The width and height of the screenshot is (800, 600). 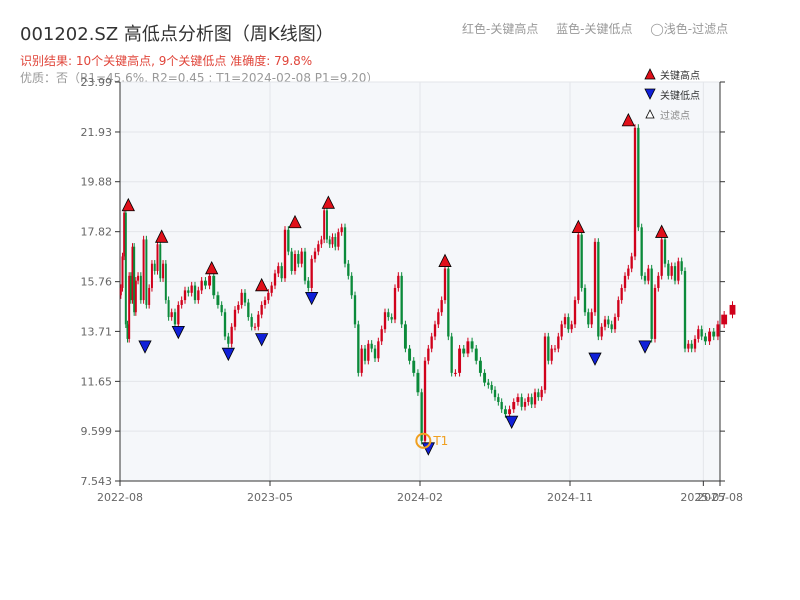 I want to click on y-tick-label: 15.76, so click(x=97, y=282).